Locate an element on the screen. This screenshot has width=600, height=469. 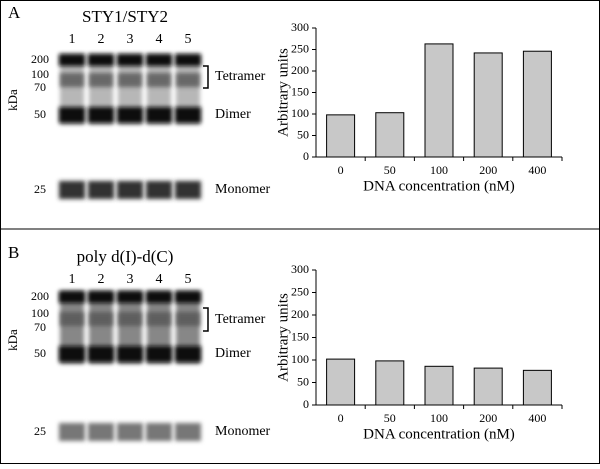
panel-label: B is located at coordinates (13, 252).